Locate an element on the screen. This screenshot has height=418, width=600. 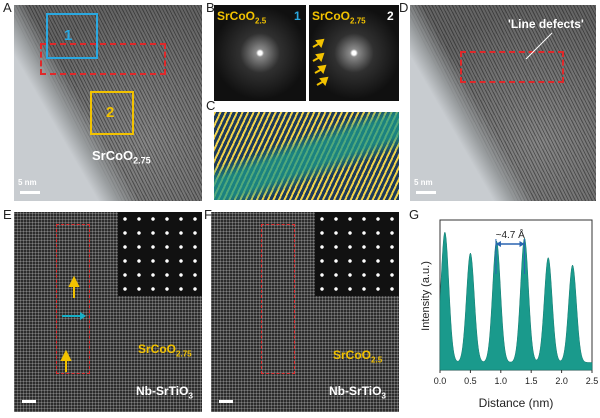
x-tick-label: 1.0 is located at coordinates (501, 381).